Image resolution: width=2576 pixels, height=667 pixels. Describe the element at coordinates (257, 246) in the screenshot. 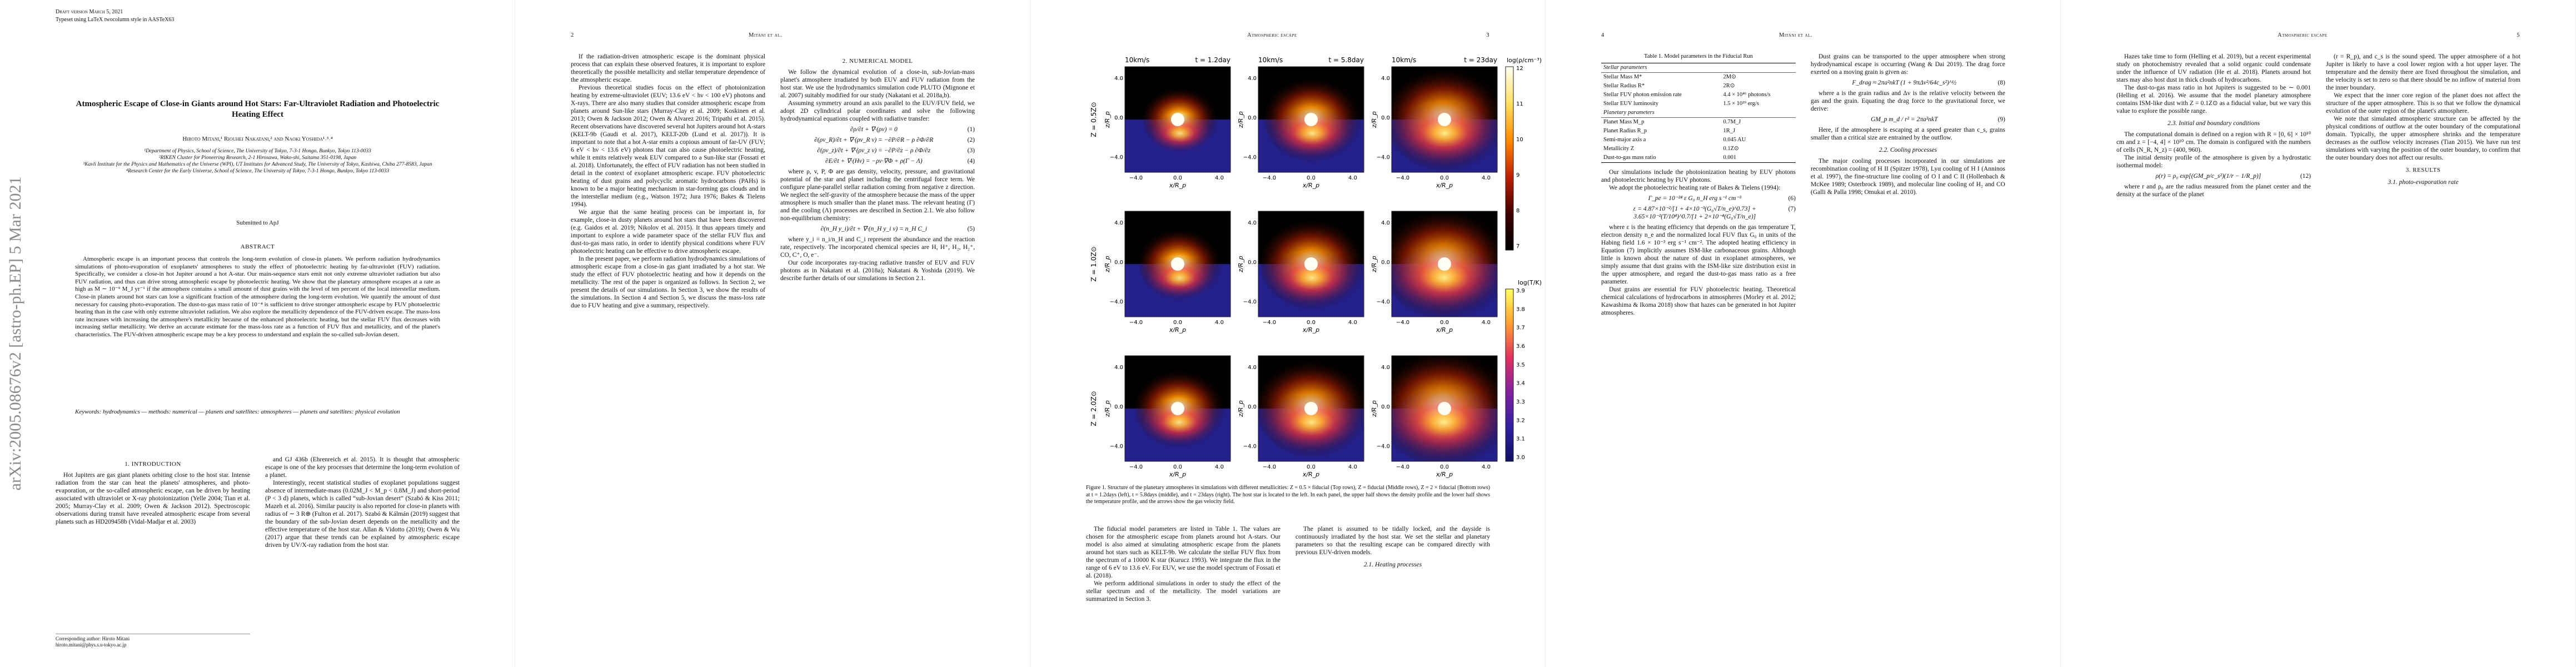

I see `abstract-heading: ABSTRACT` at that location.